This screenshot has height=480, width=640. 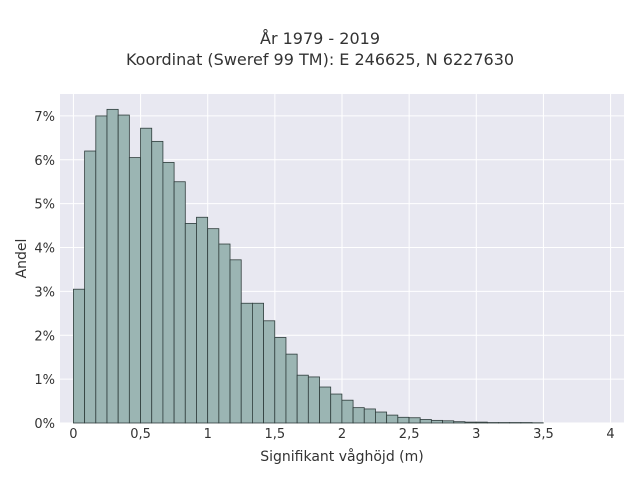 What do you see at coordinates (610, 434) in the screenshot?
I see `x-tick-label: 4` at bounding box center [610, 434].